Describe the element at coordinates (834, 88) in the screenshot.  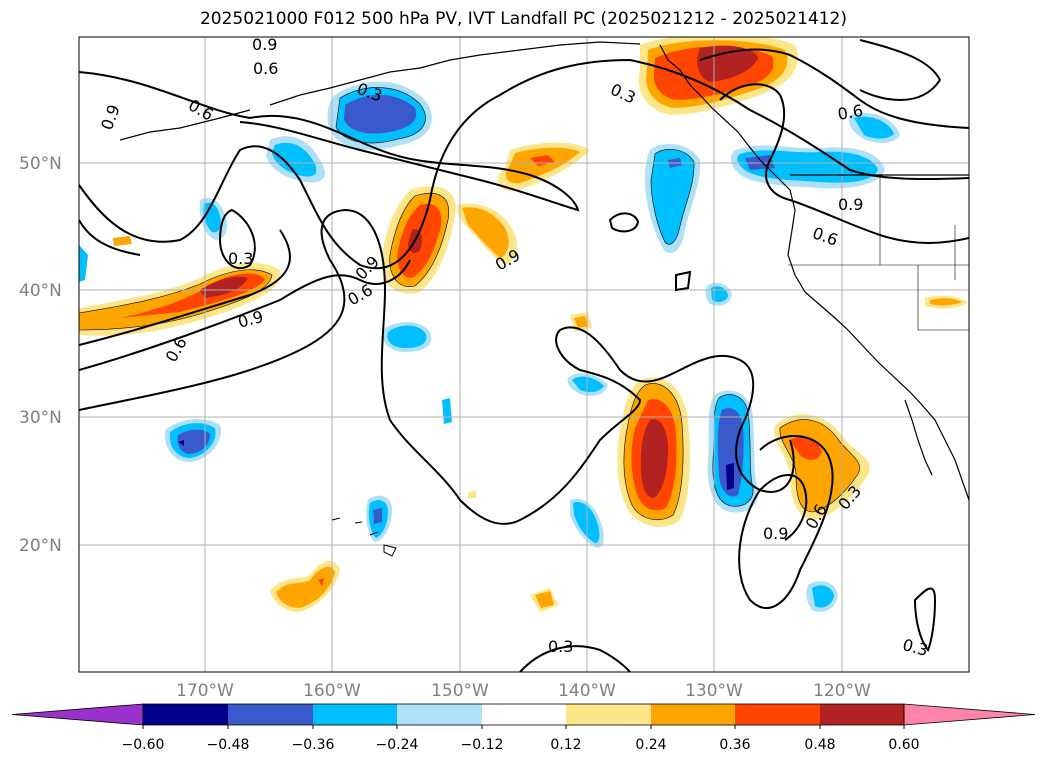
I see `contour-pnw` at that location.